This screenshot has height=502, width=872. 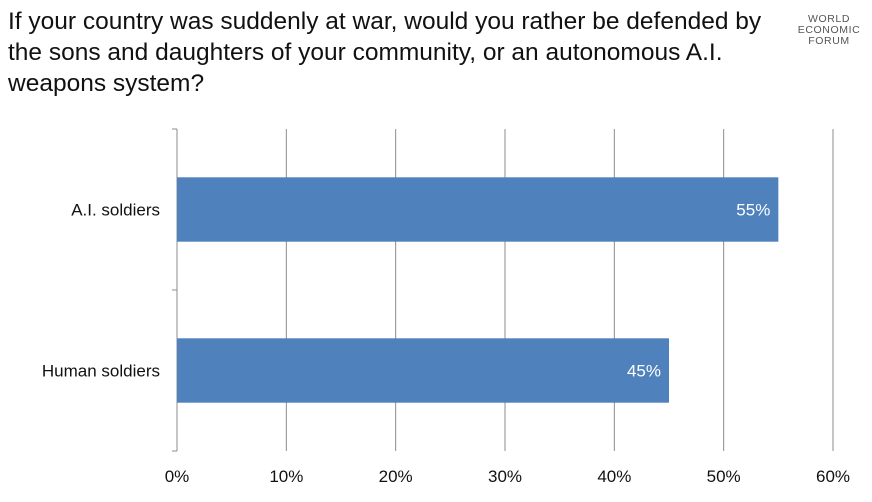 What do you see at coordinates (833, 476) in the screenshot?
I see `x-tick-label: 60%` at bounding box center [833, 476].